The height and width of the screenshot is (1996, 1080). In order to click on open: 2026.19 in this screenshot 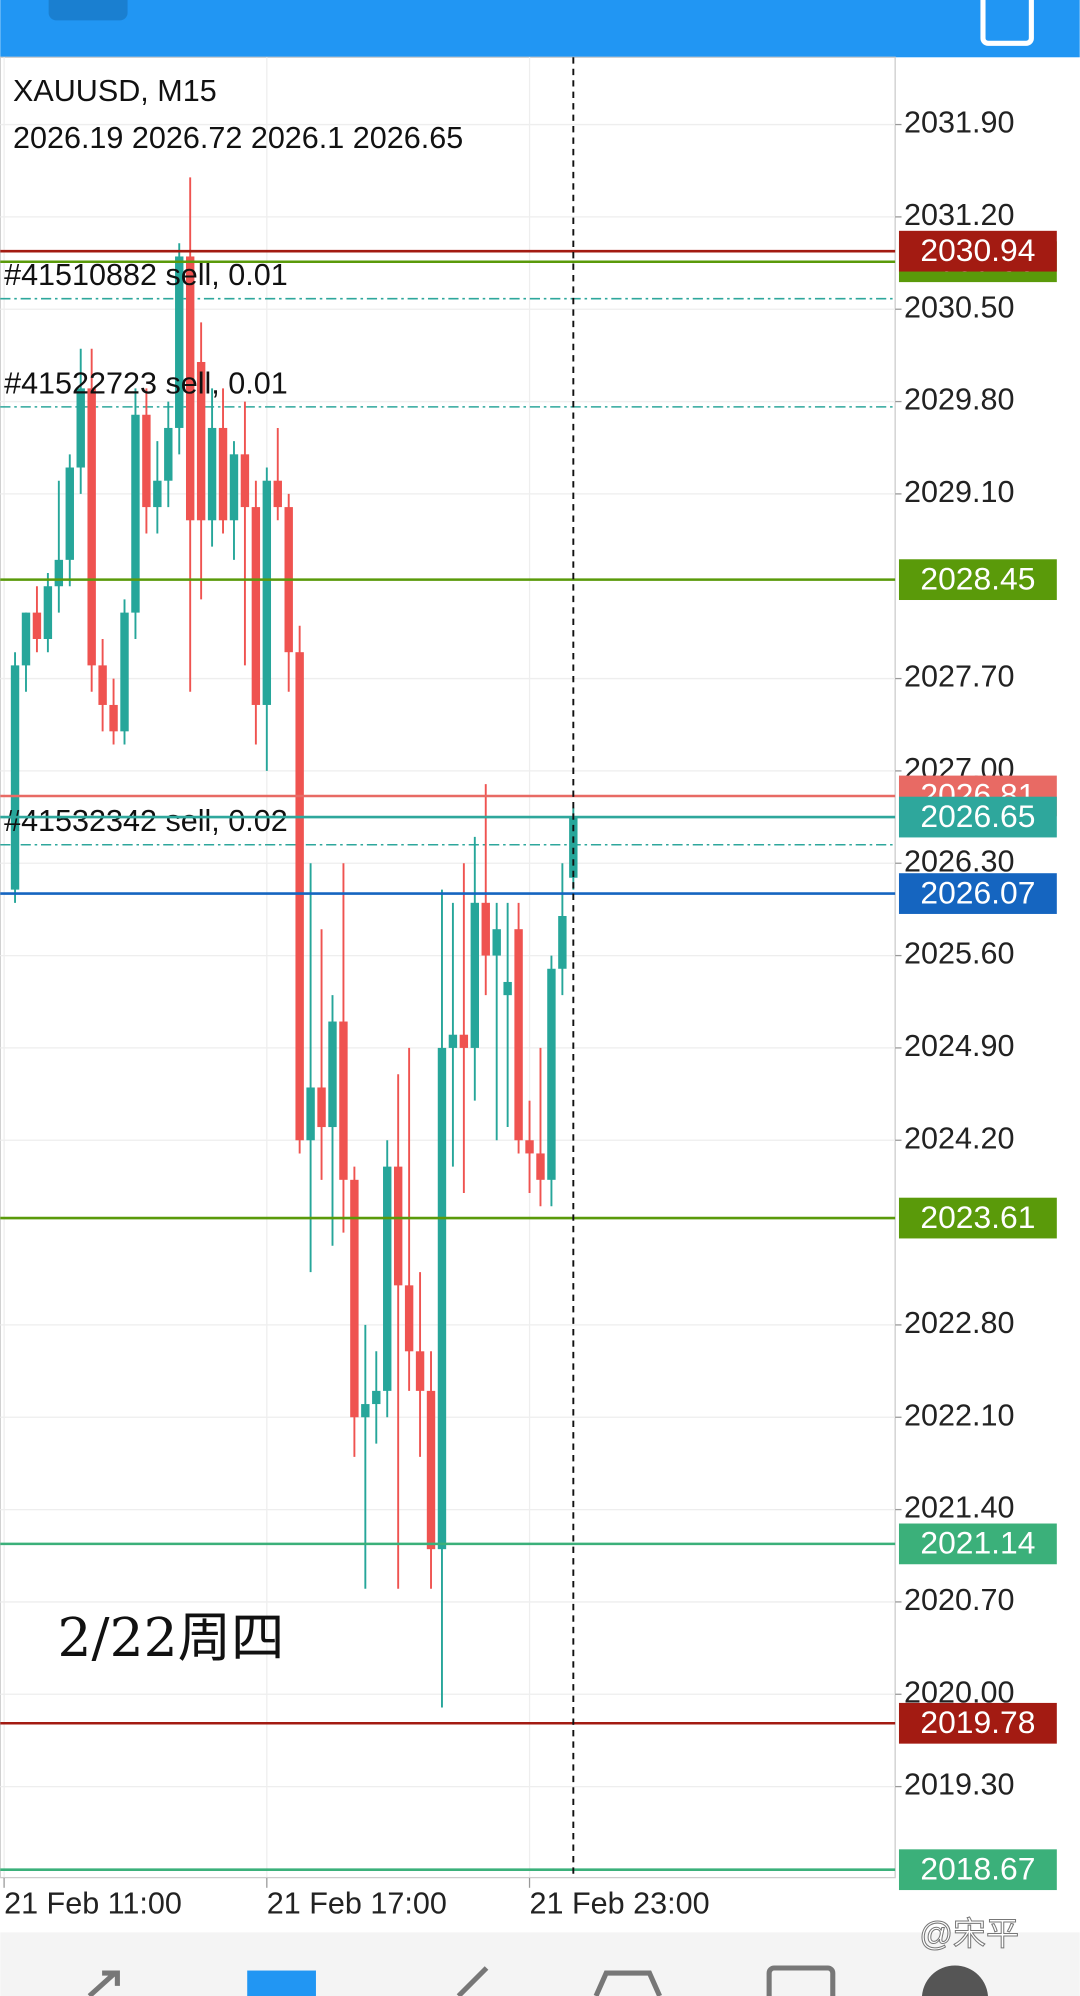, I will do `click(68, 138)`.